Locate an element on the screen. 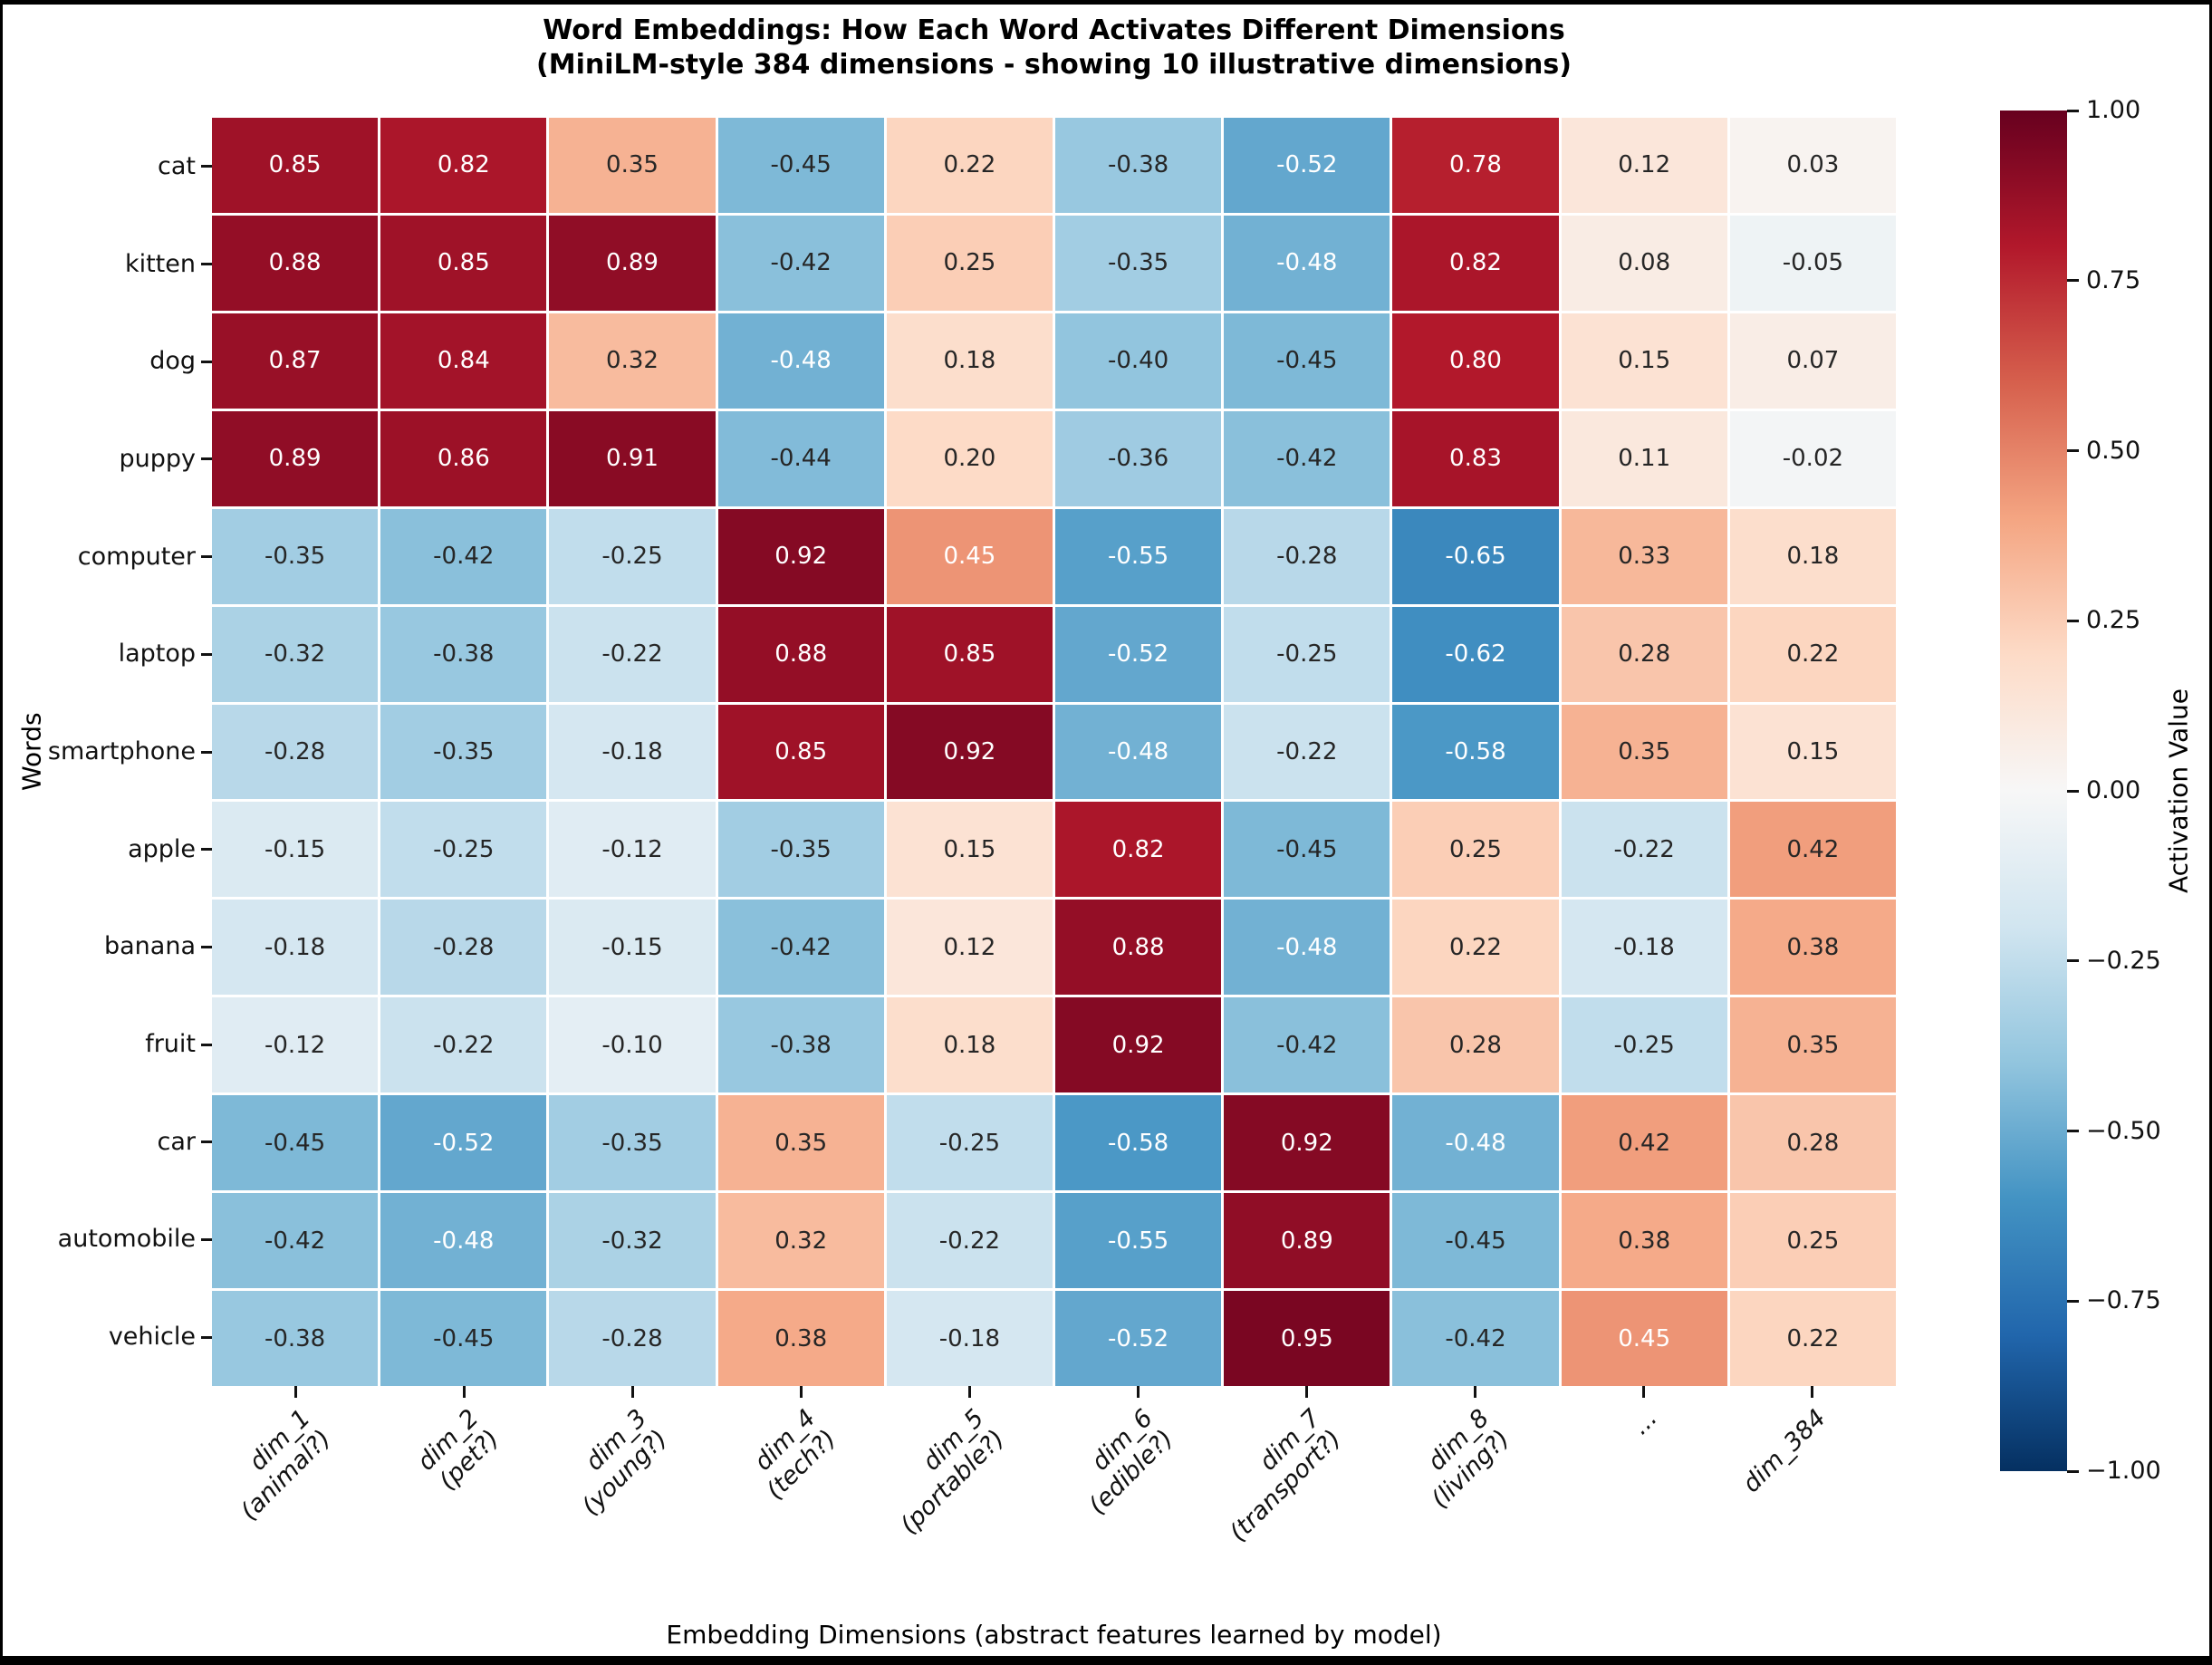  colorbar-tick-label: −0.50 is located at coordinates (2123, 1130).